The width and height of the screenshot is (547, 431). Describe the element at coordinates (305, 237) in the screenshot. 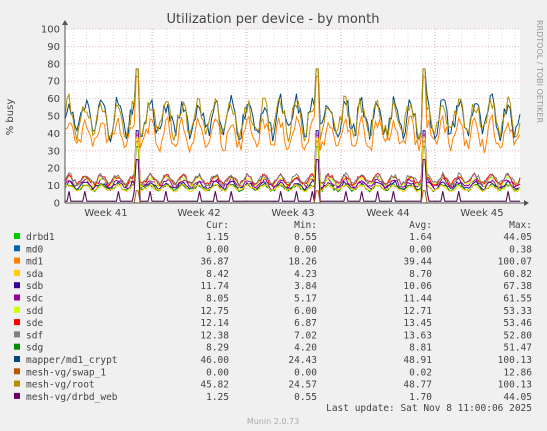

I see `legend-value-min: 0.55` at that location.